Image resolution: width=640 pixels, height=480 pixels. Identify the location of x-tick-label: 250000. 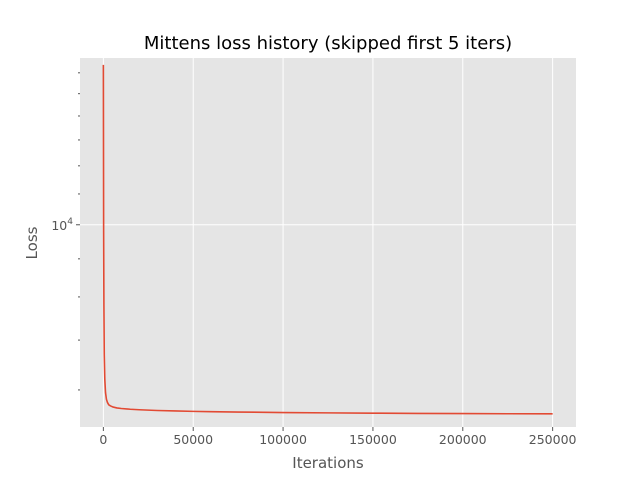
(553, 439).